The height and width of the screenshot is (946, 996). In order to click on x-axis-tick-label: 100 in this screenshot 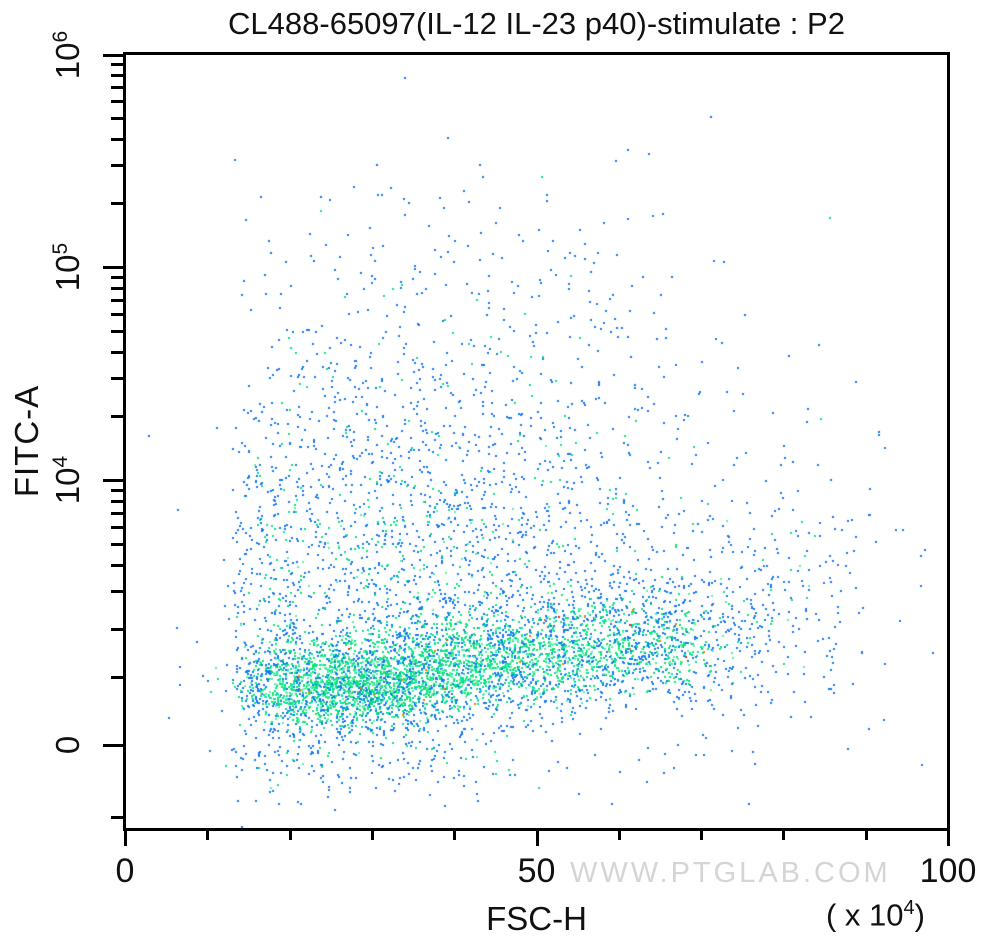, I will do `click(948, 871)`.